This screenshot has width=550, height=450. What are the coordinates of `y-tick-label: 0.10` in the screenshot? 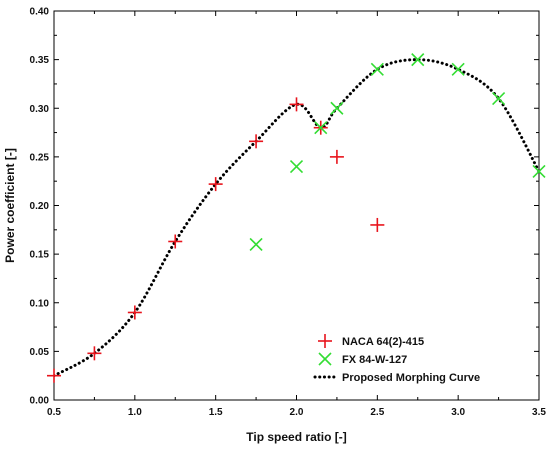 It's located at (40, 303).